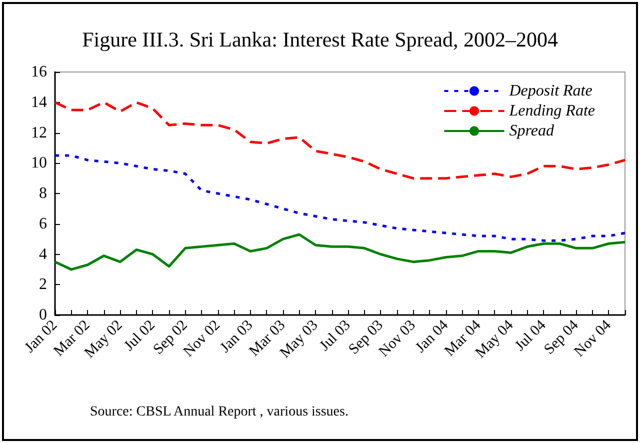 The height and width of the screenshot is (443, 640). What do you see at coordinates (43, 193) in the screenshot?
I see `y-tick-label: 8` at bounding box center [43, 193].